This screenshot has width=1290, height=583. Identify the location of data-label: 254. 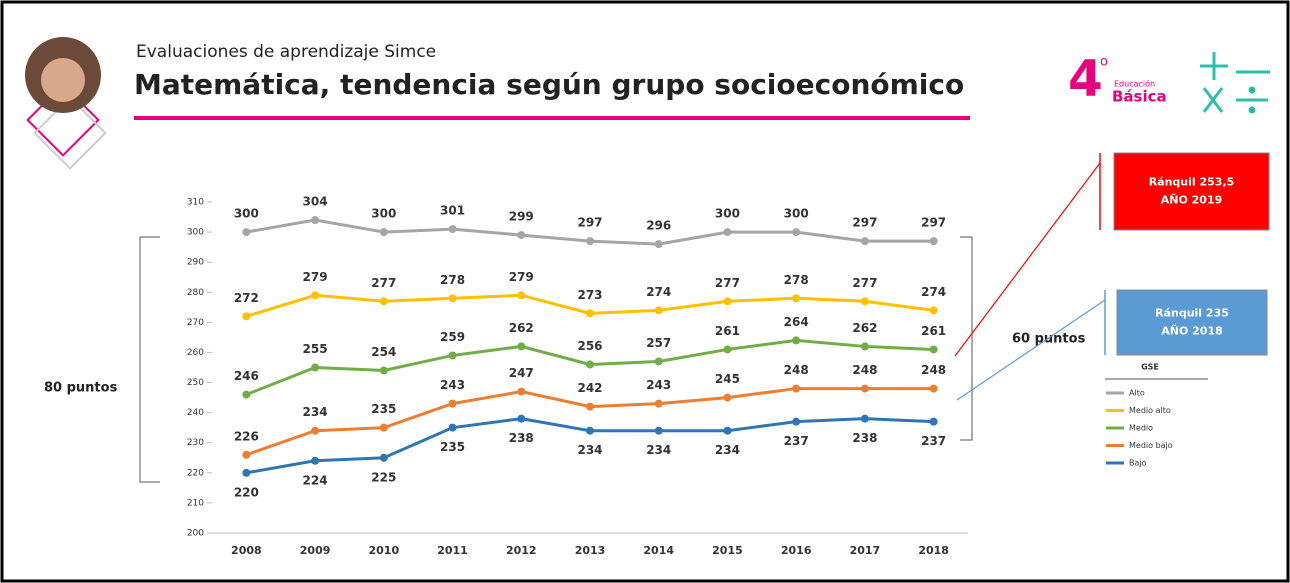
(383, 352).